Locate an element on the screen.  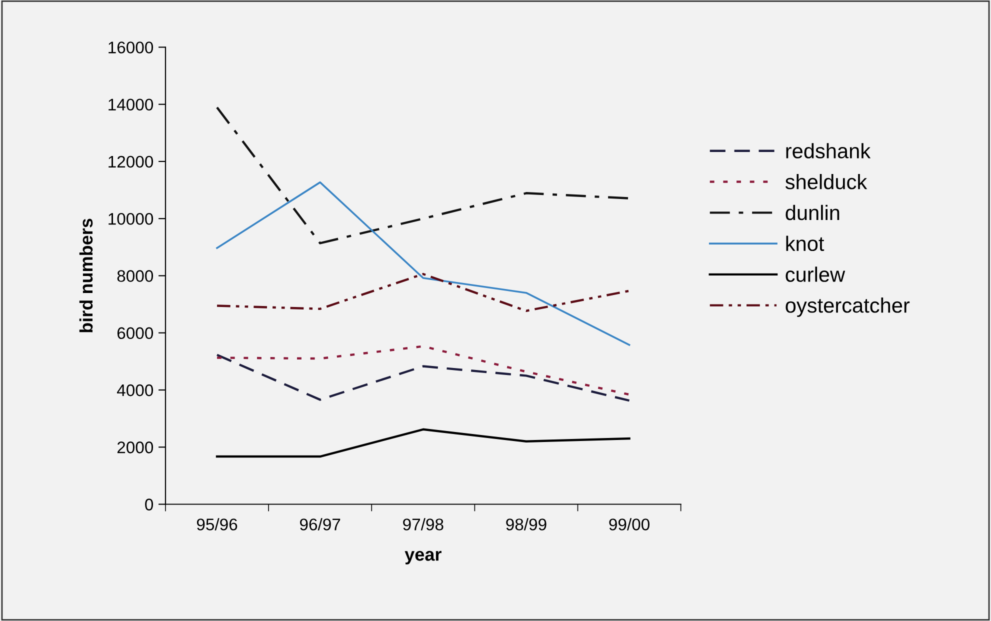
y-tick-label: 16000 is located at coordinates (131, 48).